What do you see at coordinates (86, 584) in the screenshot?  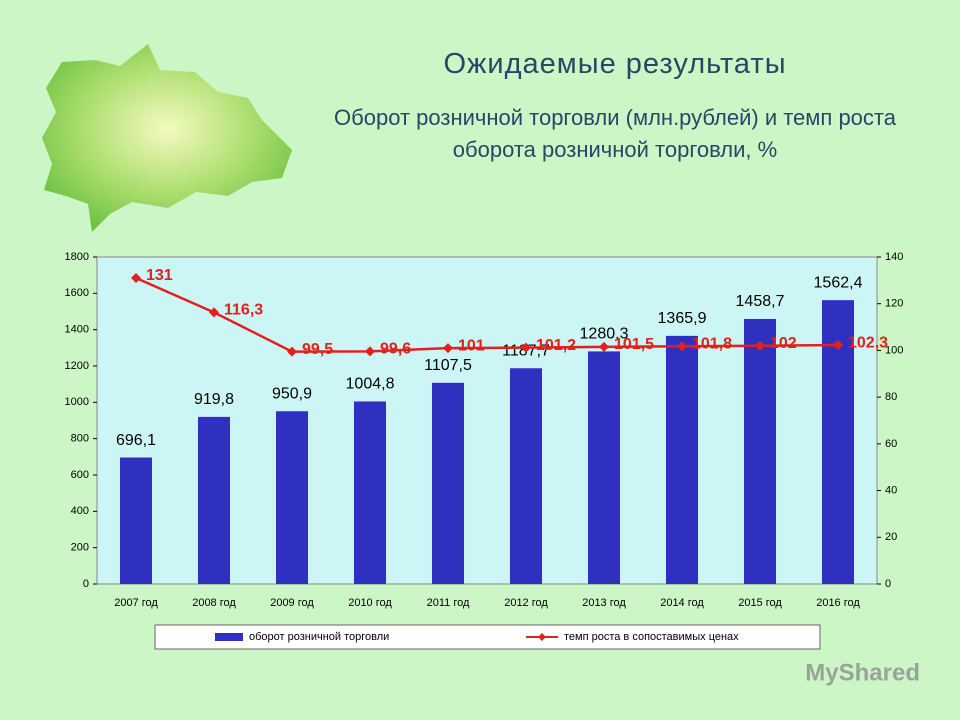 I see `y-tick-label: 0` at bounding box center [86, 584].